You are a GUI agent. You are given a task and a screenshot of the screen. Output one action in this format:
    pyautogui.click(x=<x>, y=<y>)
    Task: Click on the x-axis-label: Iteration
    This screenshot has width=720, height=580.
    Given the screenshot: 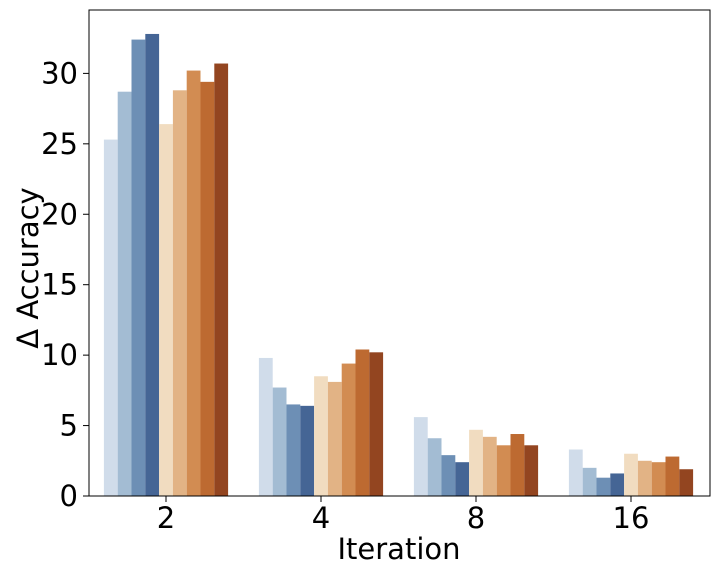 What is the action you would take?
    pyautogui.click(x=398, y=549)
    